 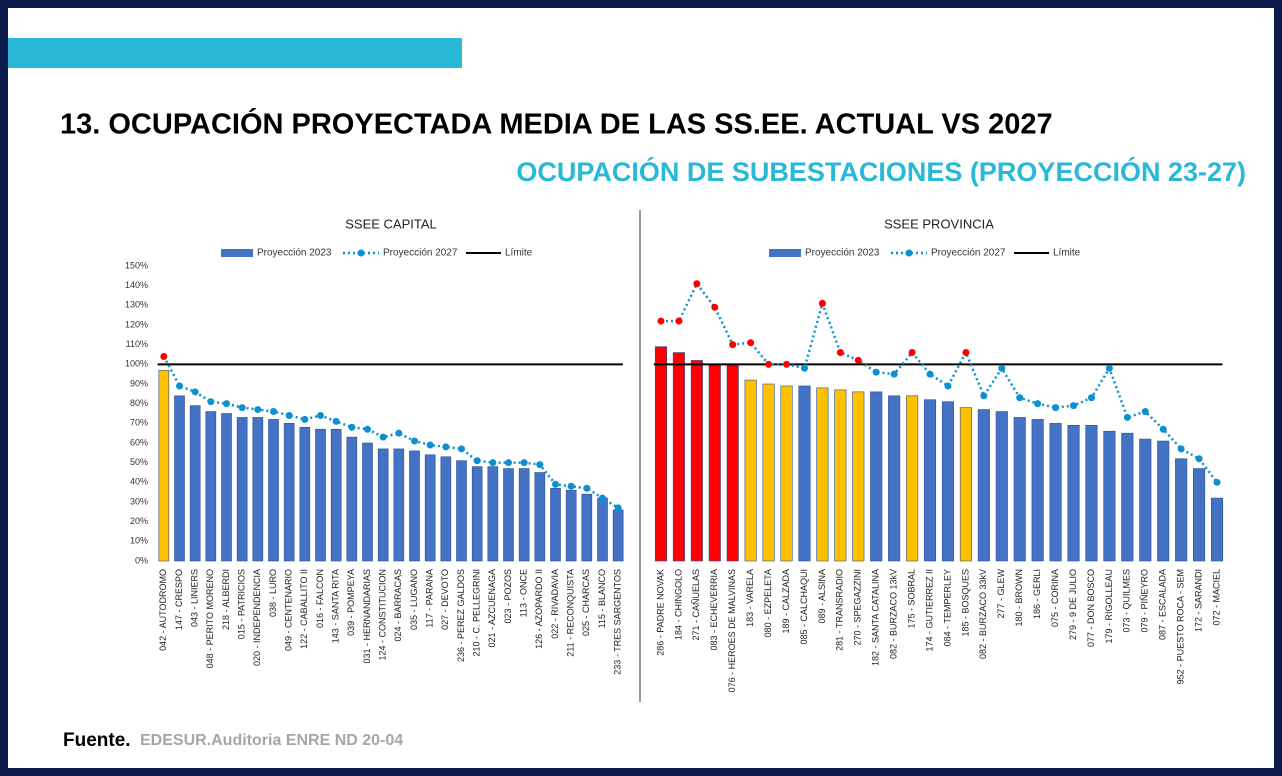 I want to click on chart-title: SSEE CAPITAL, so click(x=391, y=223).